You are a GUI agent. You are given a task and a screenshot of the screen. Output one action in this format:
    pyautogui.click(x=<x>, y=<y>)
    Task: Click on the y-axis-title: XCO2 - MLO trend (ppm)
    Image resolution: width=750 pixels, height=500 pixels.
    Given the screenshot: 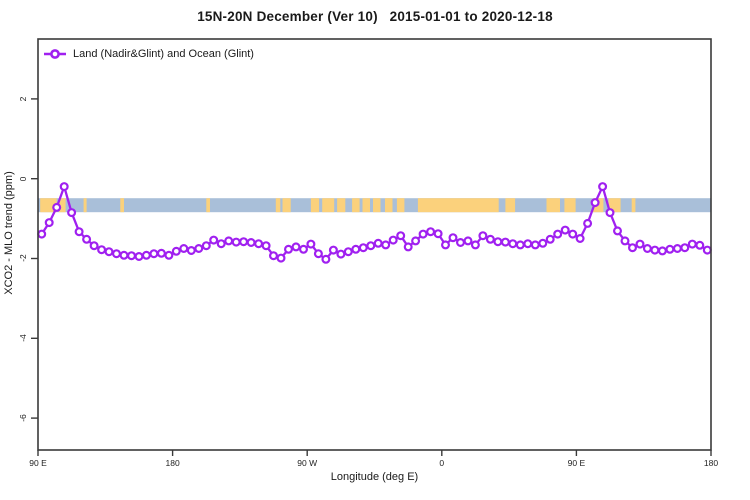 What is the action you would take?
    pyautogui.click(x=9, y=233)
    